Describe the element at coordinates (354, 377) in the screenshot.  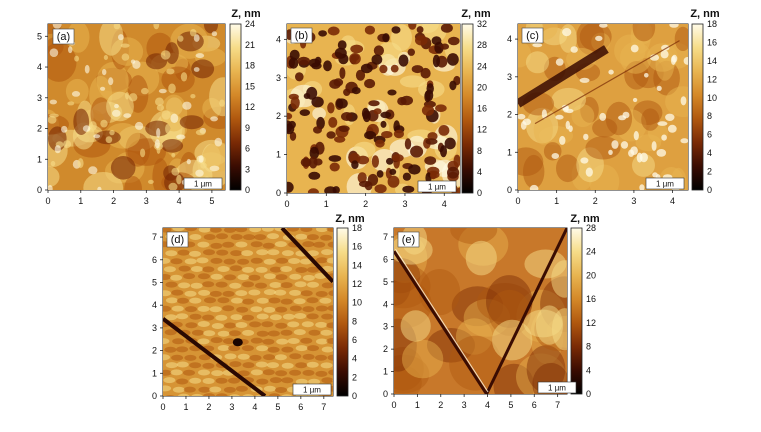
I see `colorbar-tick-label: 2` at that location.